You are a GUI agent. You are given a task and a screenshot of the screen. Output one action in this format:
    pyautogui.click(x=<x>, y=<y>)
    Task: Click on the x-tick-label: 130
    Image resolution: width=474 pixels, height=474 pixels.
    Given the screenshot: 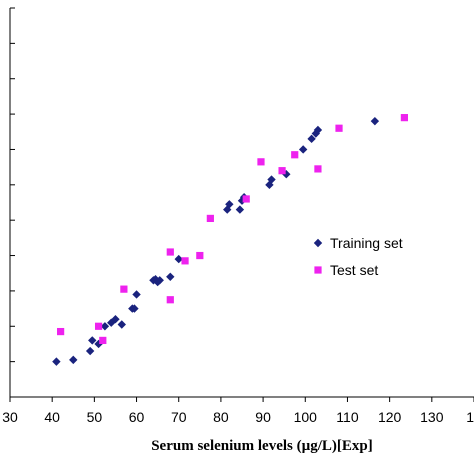 What is the action you would take?
    pyautogui.click(x=432, y=417)
    